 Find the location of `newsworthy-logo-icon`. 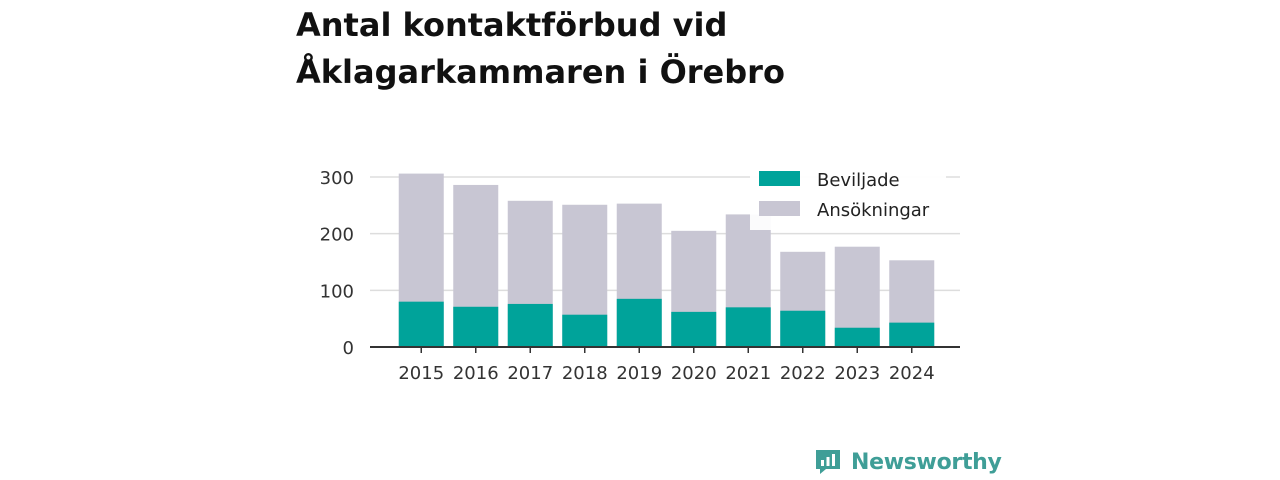

newsworthy-logo-icon is located at coordinates (828, 462).